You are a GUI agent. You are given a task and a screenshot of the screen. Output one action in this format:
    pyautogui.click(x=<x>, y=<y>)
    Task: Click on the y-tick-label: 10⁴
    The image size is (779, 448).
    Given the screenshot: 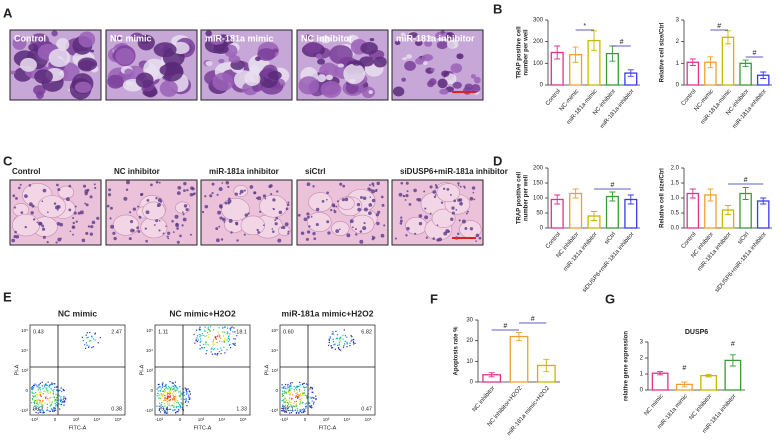 What is the action you would take?
    pyautogui.click(x=24, y=350)
    